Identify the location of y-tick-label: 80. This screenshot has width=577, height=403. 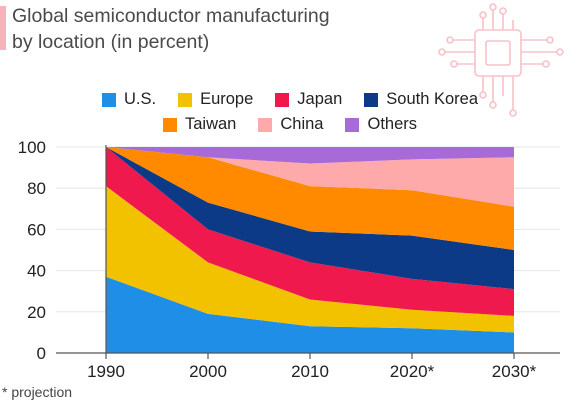
(36, 188).